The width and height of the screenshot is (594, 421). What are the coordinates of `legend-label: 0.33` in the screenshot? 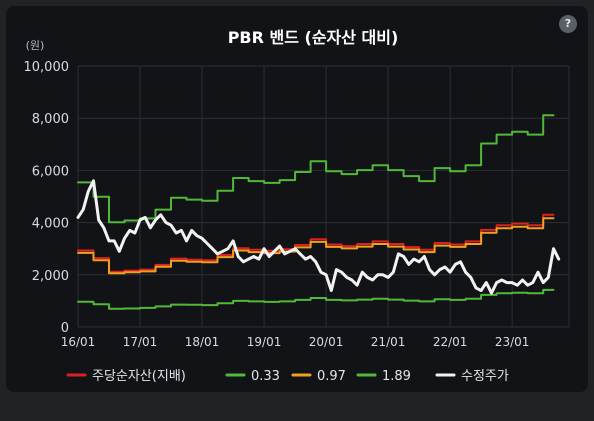 It's located at (265, 376).